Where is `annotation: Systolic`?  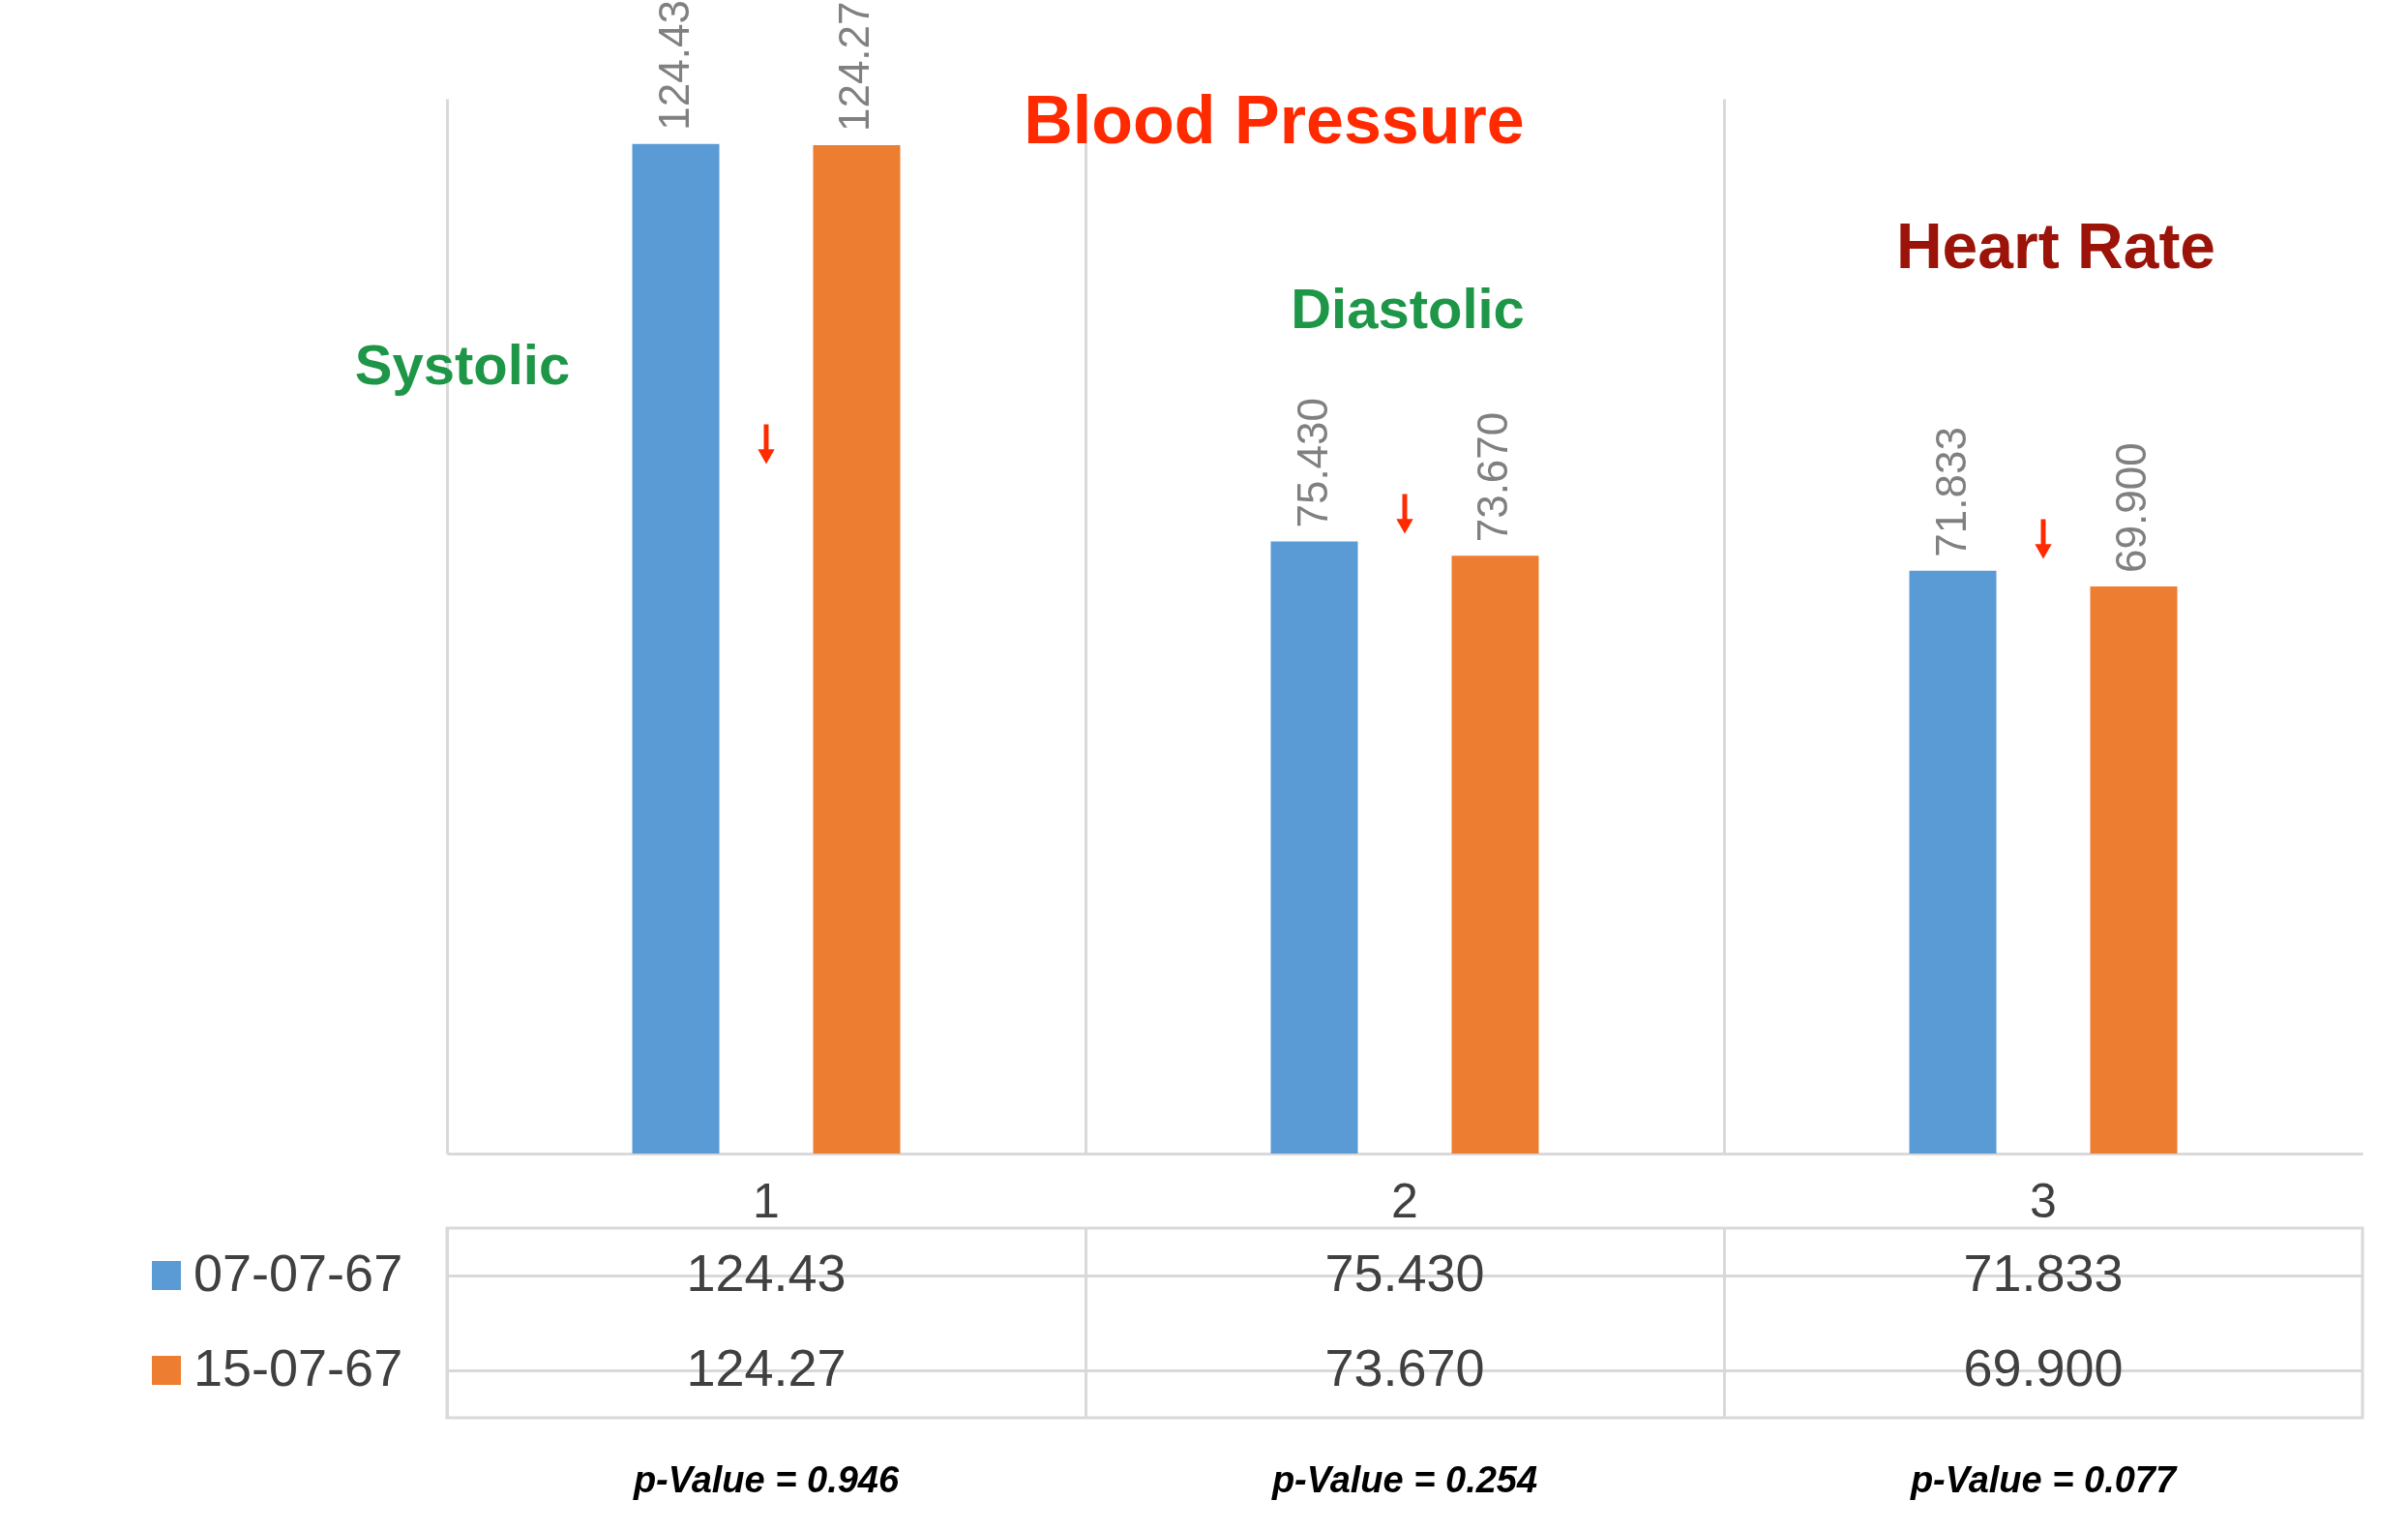
annotation: Systolic is located at coordinates (462, 365).